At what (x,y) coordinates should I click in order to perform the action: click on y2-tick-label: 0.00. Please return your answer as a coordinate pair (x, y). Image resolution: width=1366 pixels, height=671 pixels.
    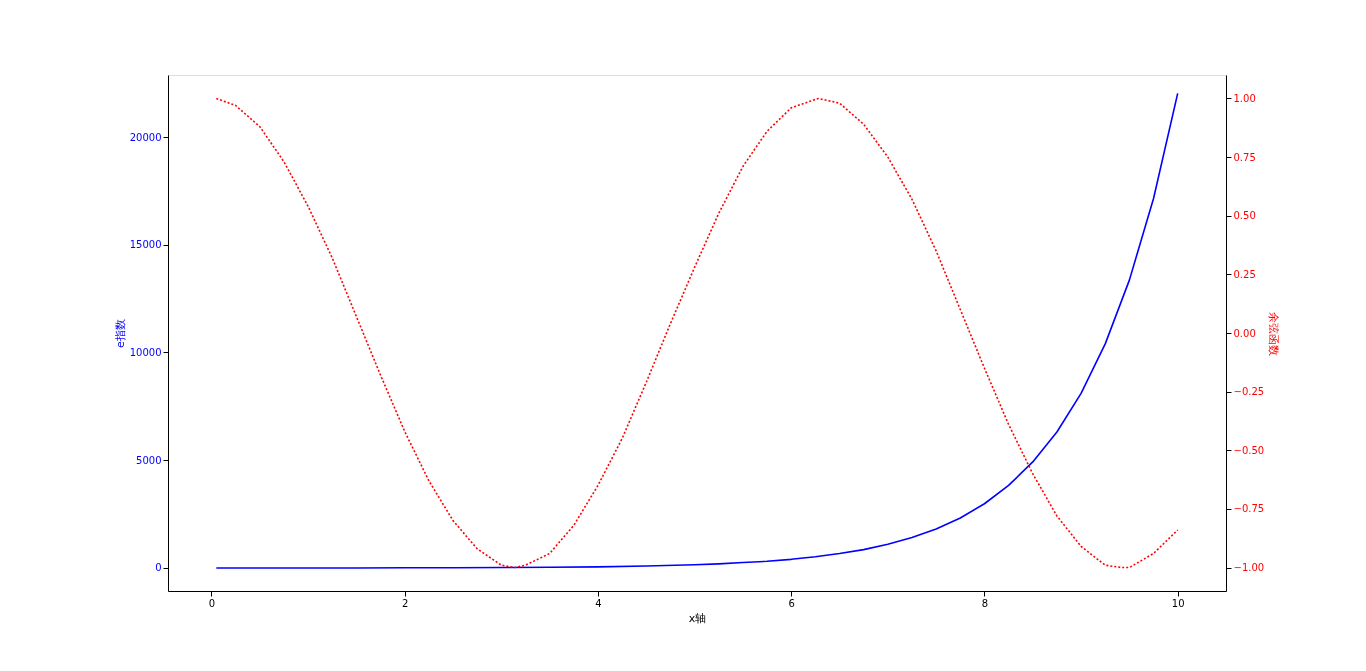
    Looking at the image, I should click on (1244, 333).